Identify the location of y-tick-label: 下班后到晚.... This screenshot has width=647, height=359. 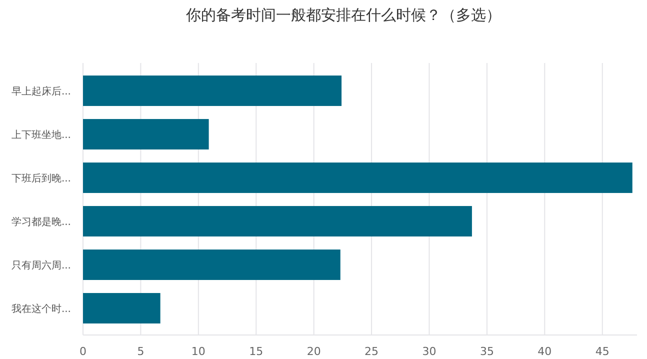
(41, 178).